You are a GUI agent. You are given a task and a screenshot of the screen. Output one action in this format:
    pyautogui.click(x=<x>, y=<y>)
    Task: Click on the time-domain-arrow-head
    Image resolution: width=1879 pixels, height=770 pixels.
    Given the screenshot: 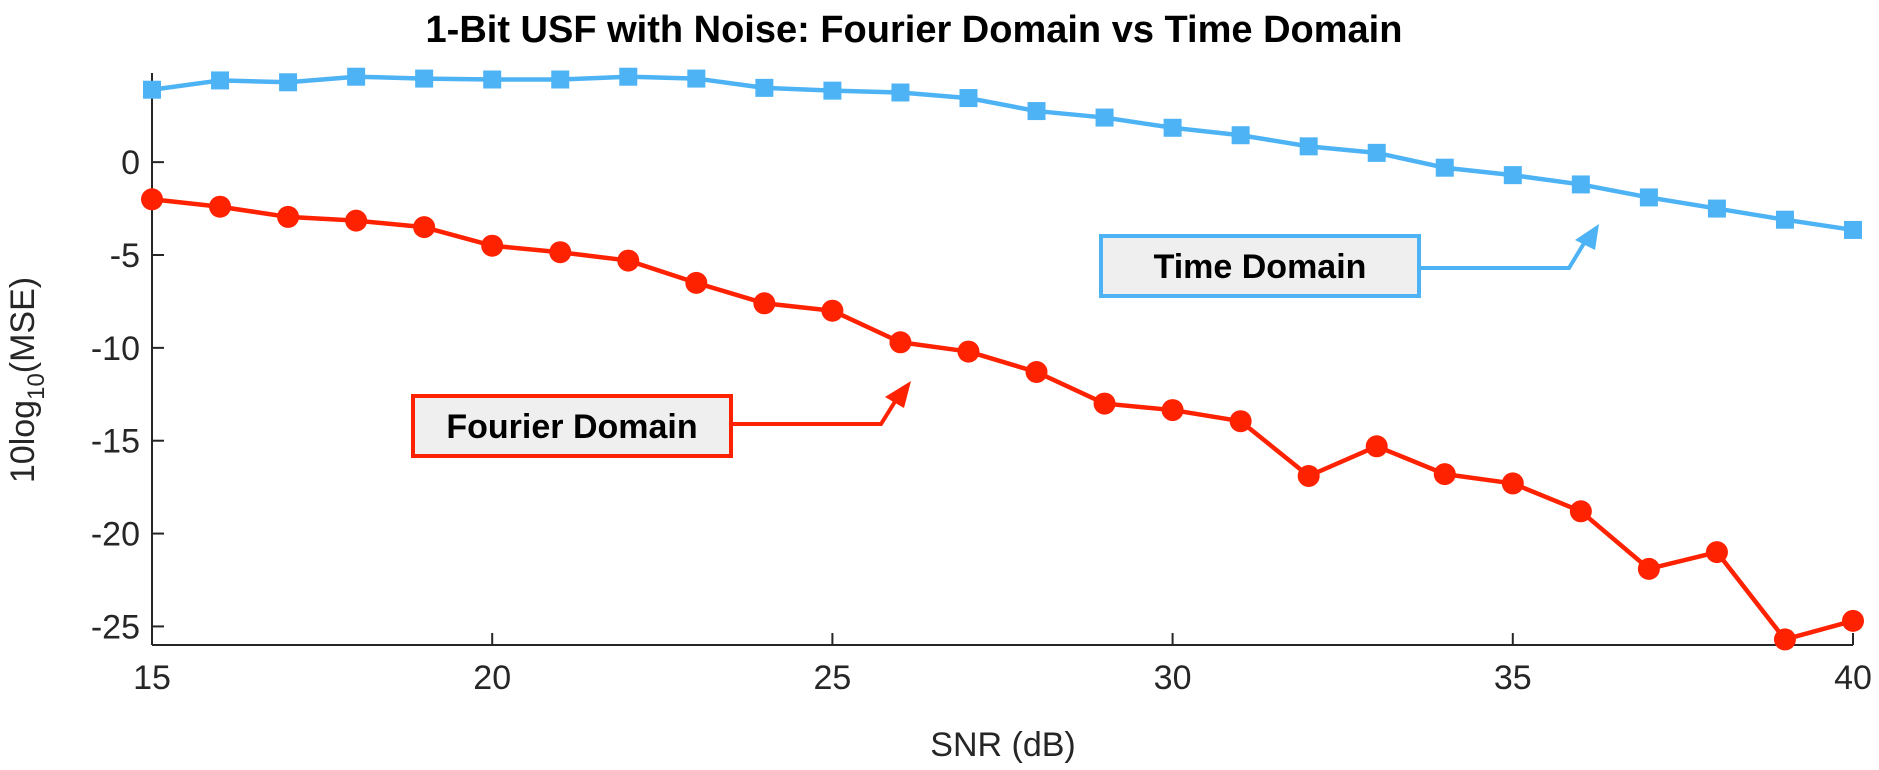 What is the action you would take?
    pyautogui.click(x=1587, y=237)
    